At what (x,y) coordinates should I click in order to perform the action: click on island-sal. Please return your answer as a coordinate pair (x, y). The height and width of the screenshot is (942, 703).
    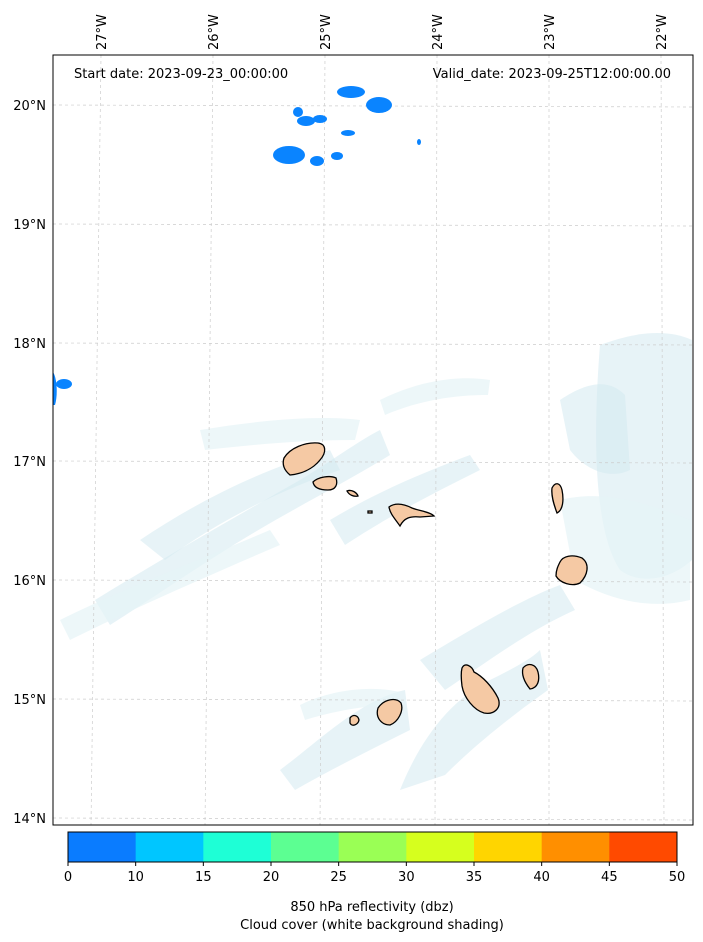
    Looking at the image, I should click on (557, 498).